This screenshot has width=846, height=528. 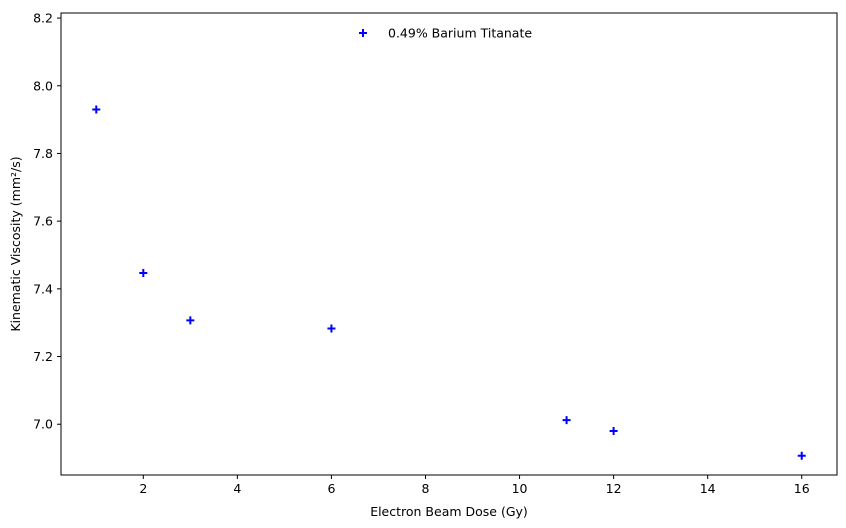 I want to click on y-tick-label: 8.0, so click(x=43, y=85).